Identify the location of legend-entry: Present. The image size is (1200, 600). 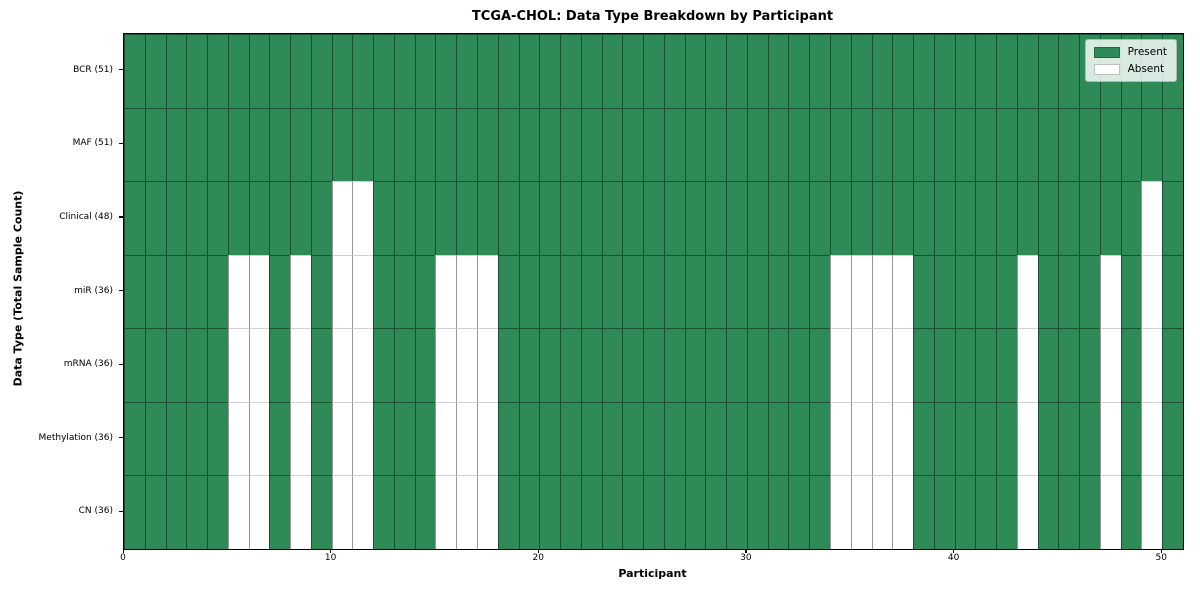
(1130, 52).